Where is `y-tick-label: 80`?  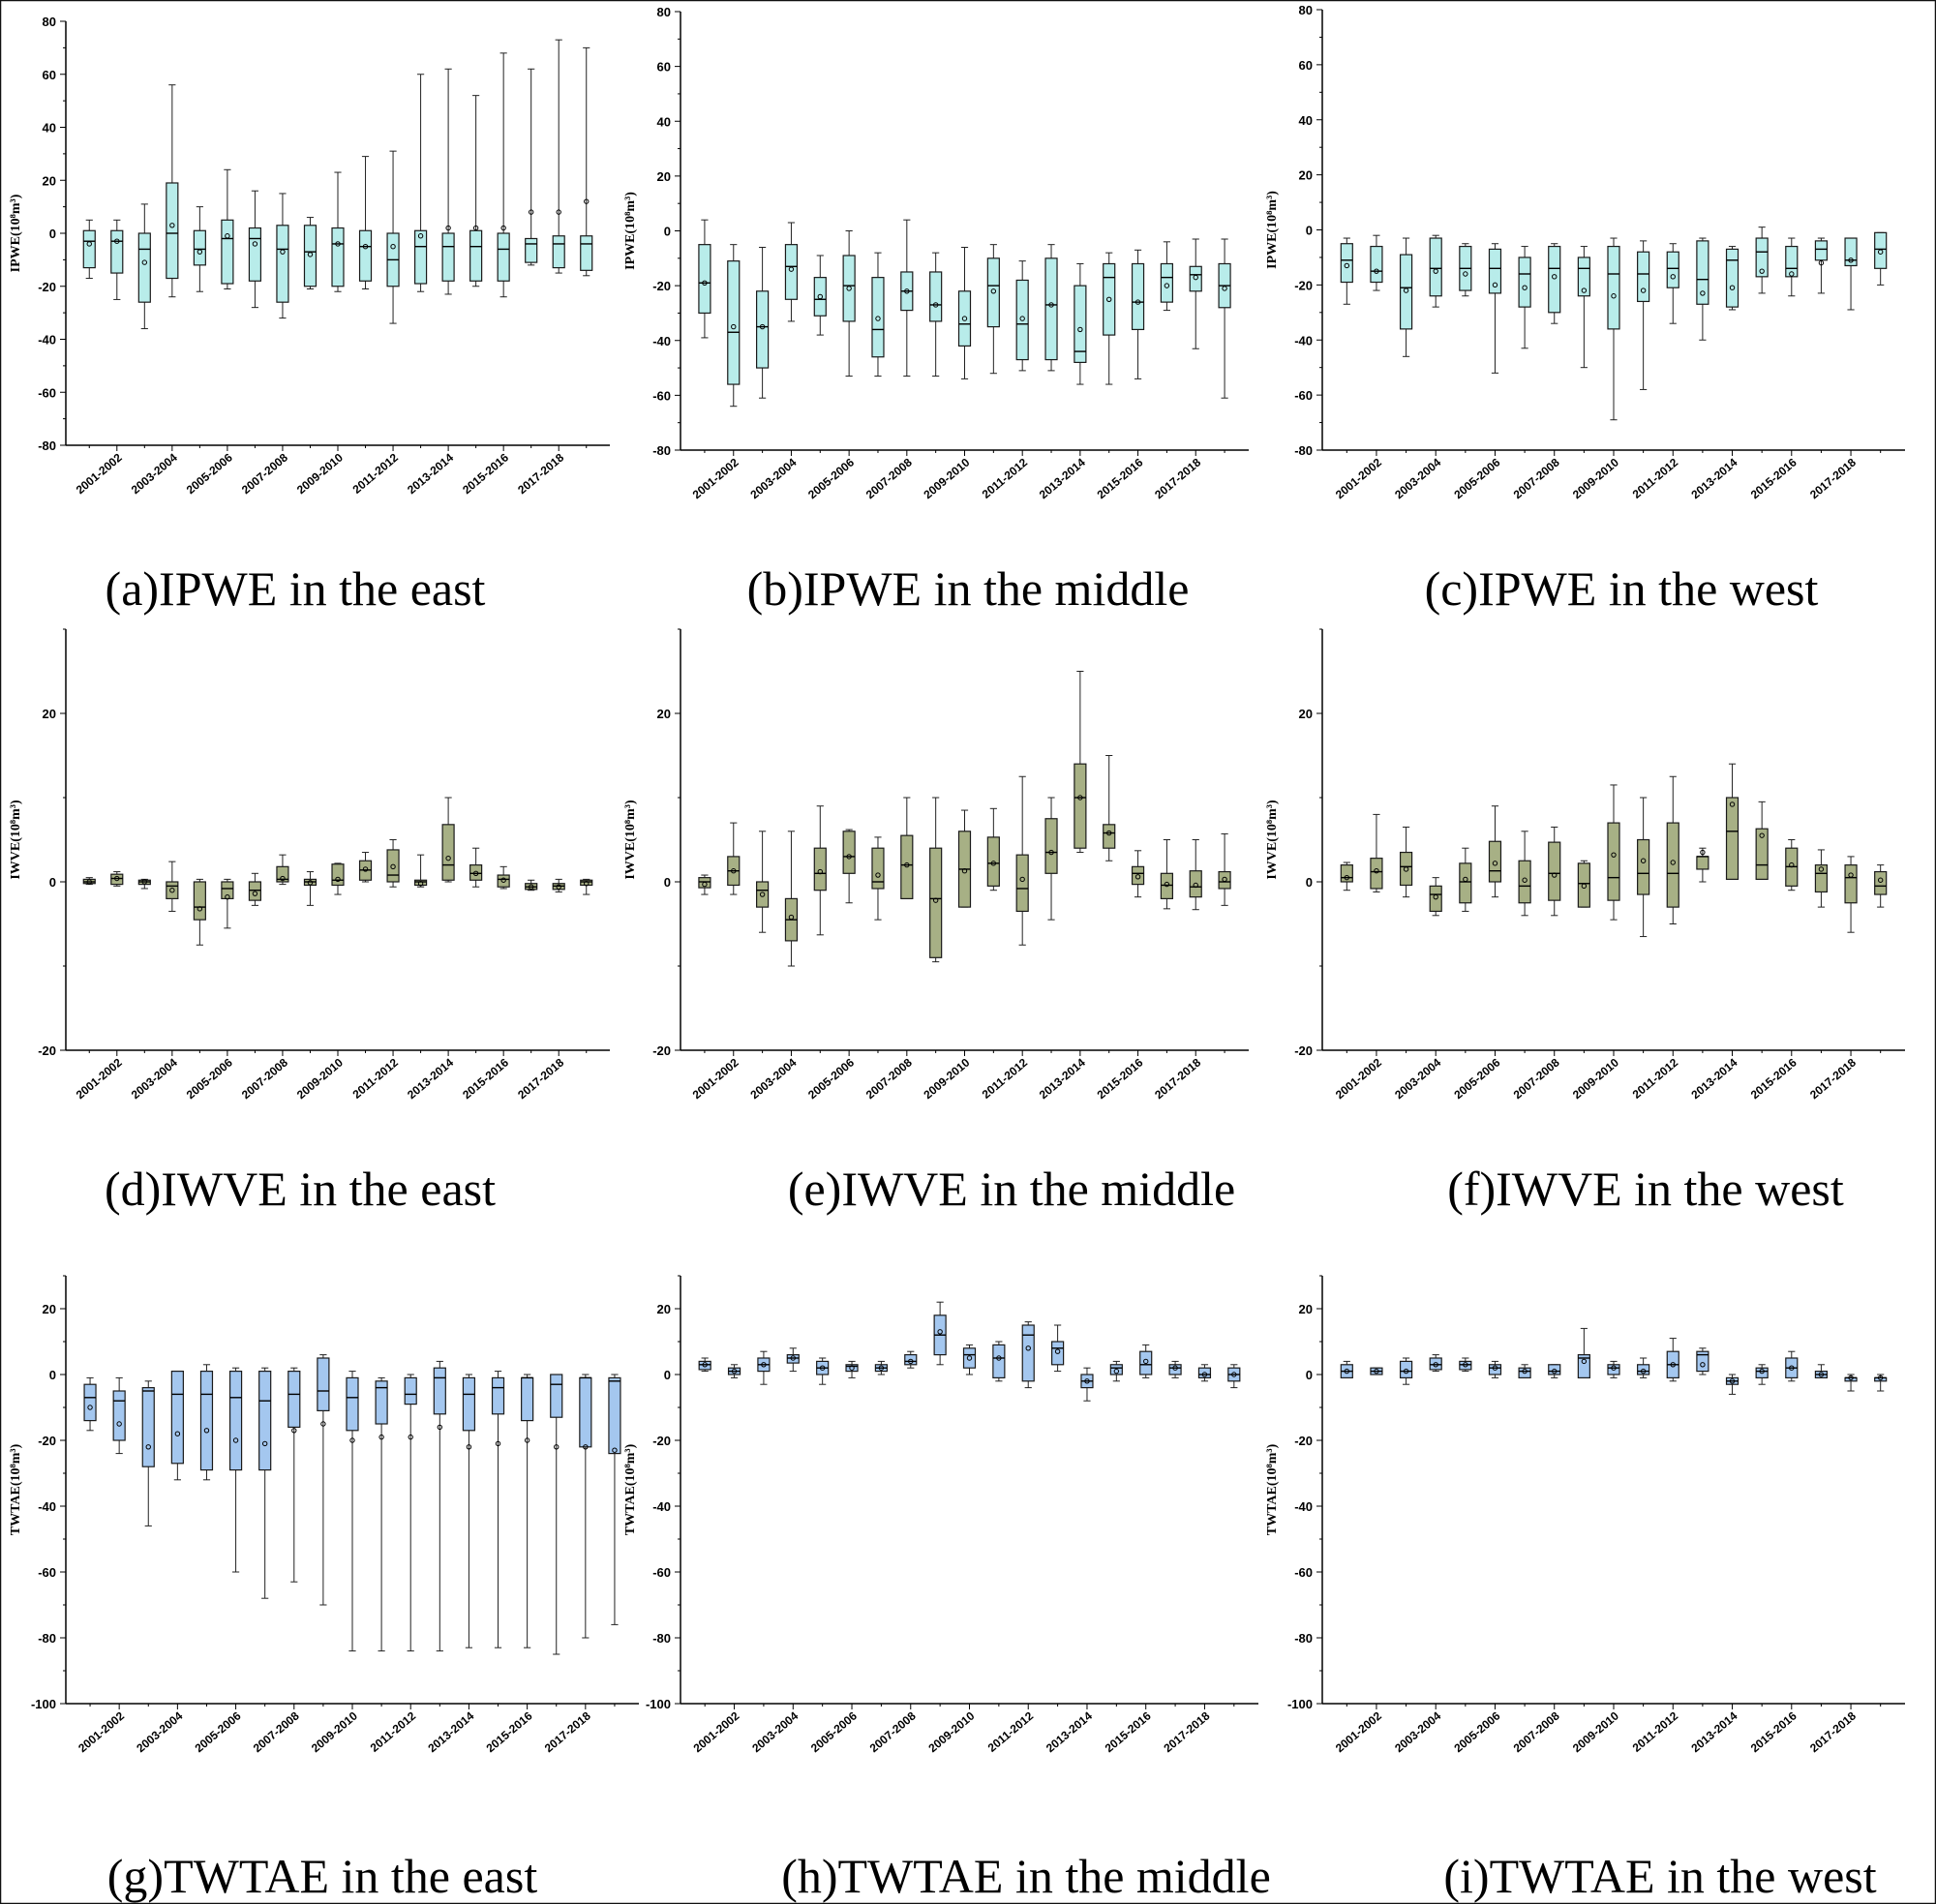 y-tick-label: 80 is located at coordinates (49, 22).